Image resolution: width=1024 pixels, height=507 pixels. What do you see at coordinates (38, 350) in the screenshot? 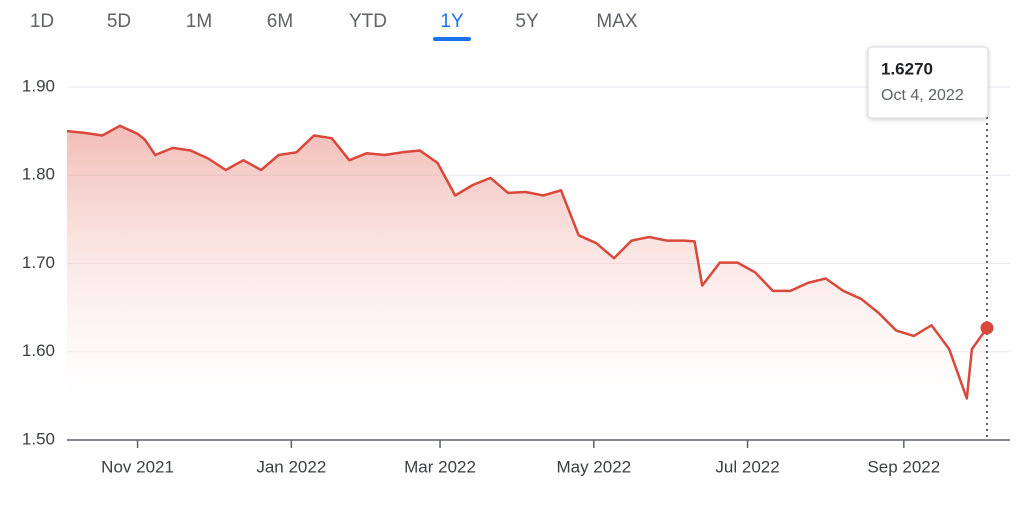
I see `y-tick-label: 1.60` at bounding box center [38, 350].